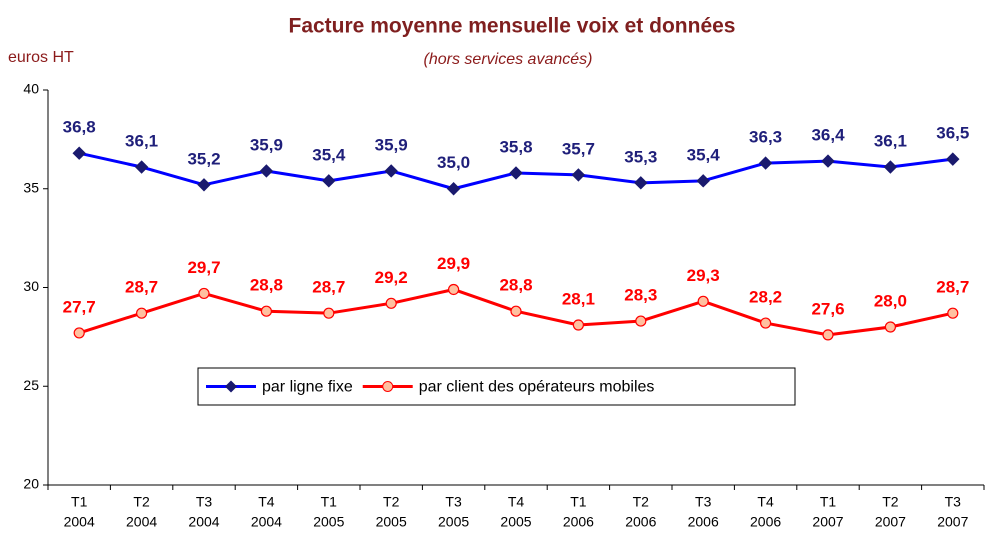 This screenshot has width=986, height=544. I want to click on data-label: 35,2, so click(203, 158).